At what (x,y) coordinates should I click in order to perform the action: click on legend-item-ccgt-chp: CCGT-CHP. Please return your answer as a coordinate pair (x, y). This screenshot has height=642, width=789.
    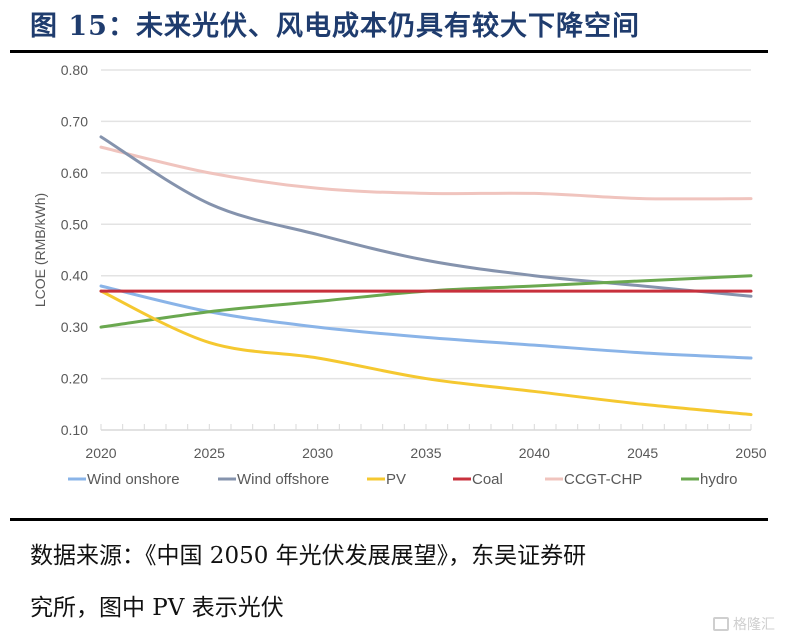
    Looking at the image, I should click on (593, 479).